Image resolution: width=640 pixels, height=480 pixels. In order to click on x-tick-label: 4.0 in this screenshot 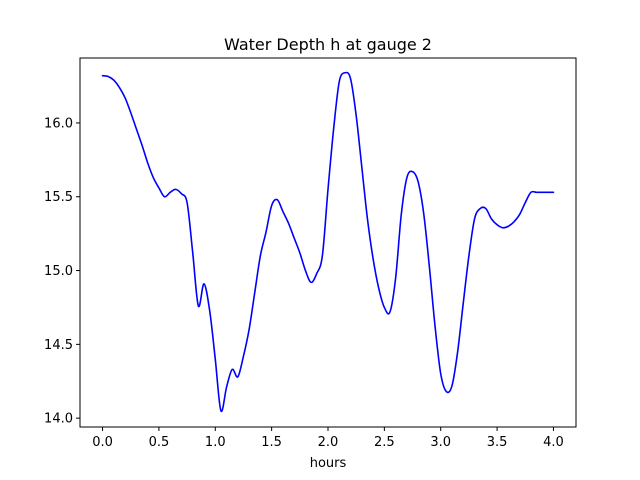, I will do `click(553, 442)`.